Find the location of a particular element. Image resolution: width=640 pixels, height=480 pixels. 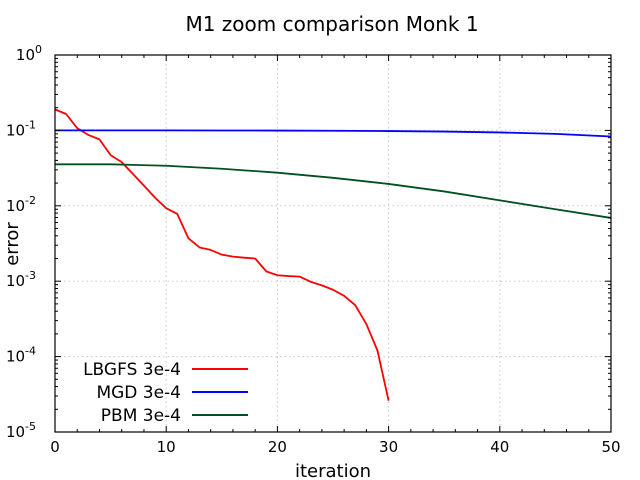

chart-title: M1 zoom comparison Monk 1 is located at coordinates (331, 24).